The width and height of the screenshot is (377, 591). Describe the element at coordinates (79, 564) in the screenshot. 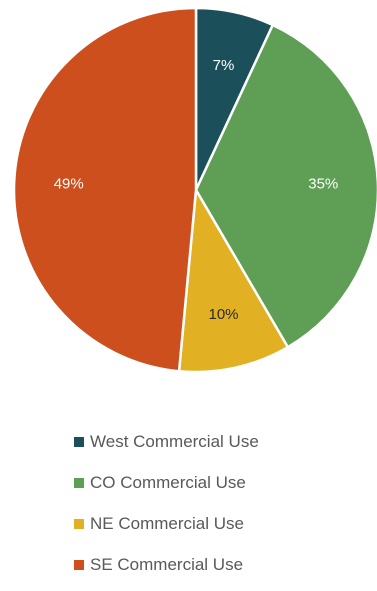

I see `legend-swatch-se` at that location.